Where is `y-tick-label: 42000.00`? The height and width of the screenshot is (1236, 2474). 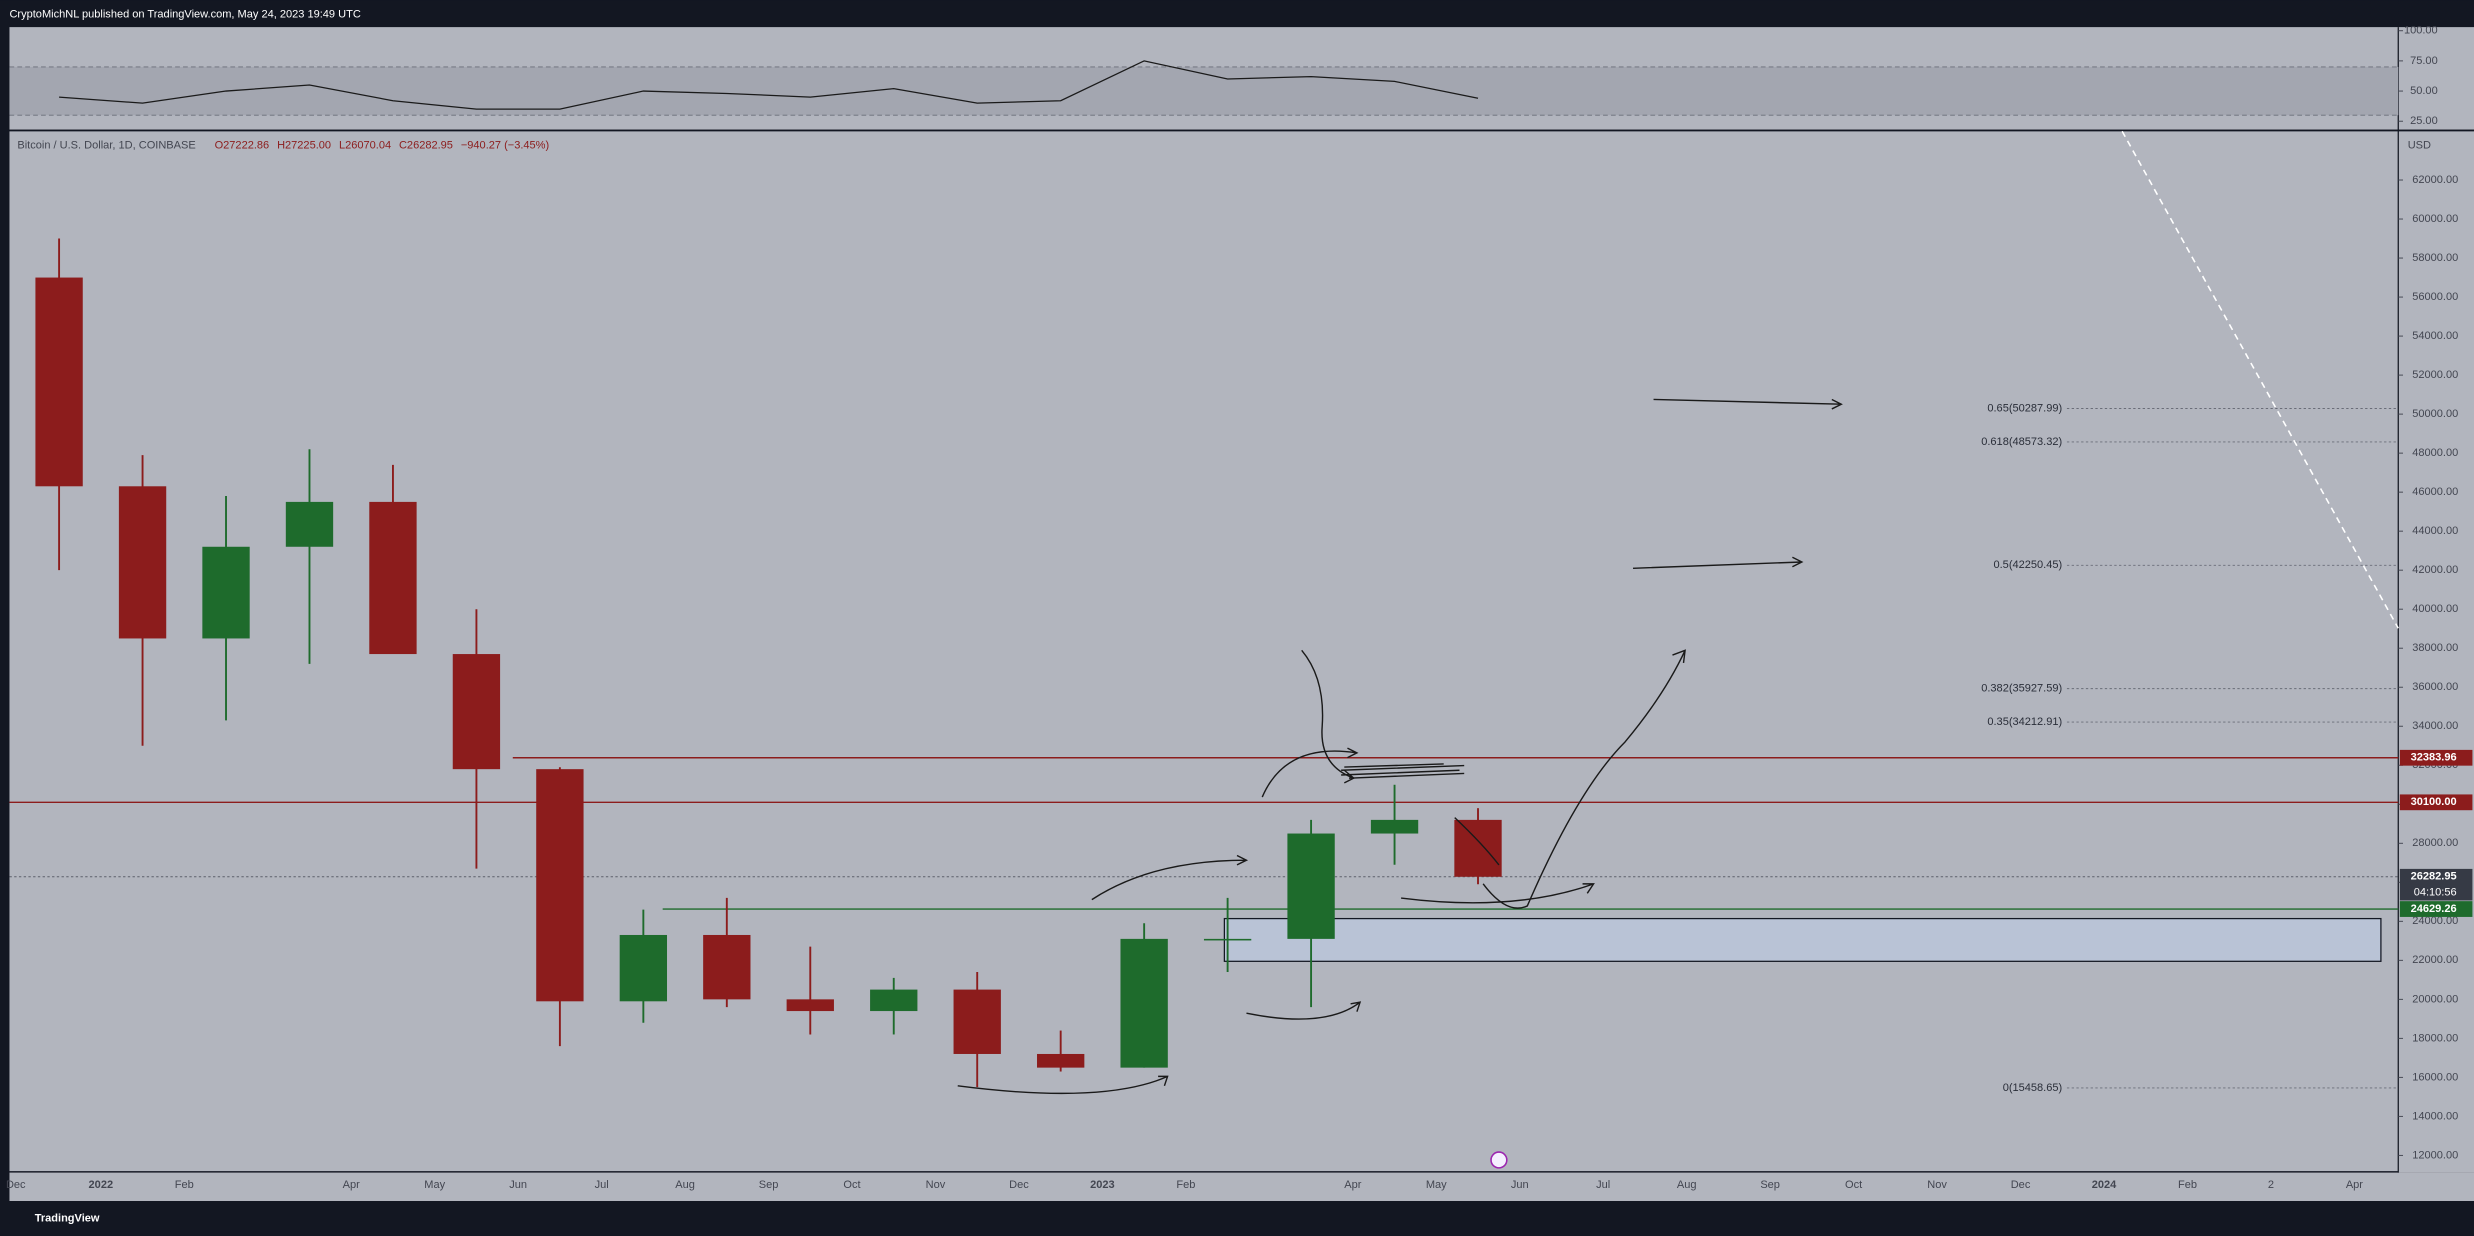 y-tick-label: 42000.00 is located at coordinates (2435, 570).